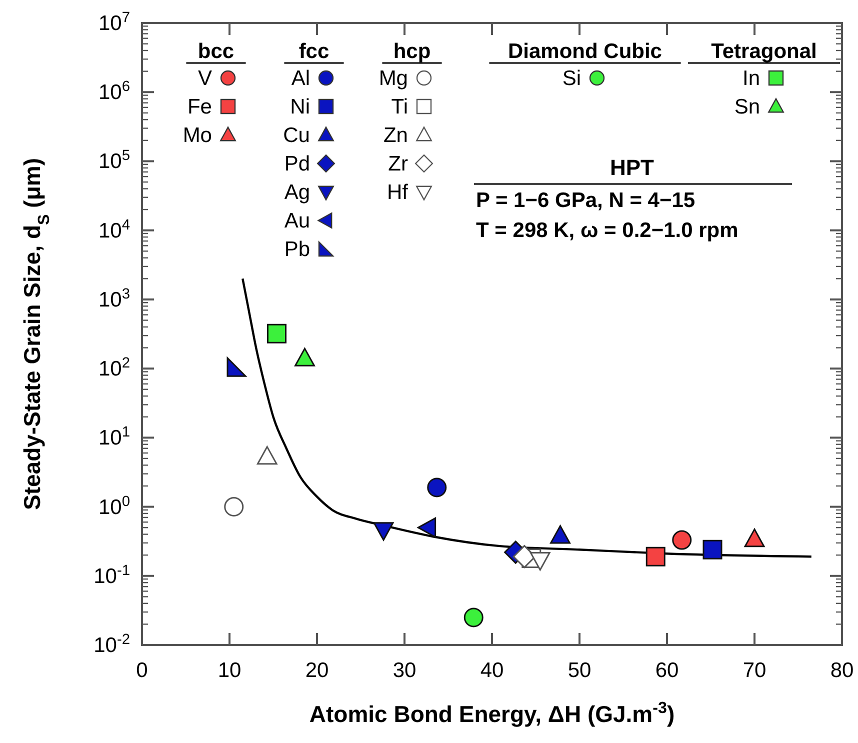 This screenshot has width=858, height=743. What do you see at coordinates (404, 670) in the screenshot?
I see `x-tick-label: 30` at bounding box center [404, 670].